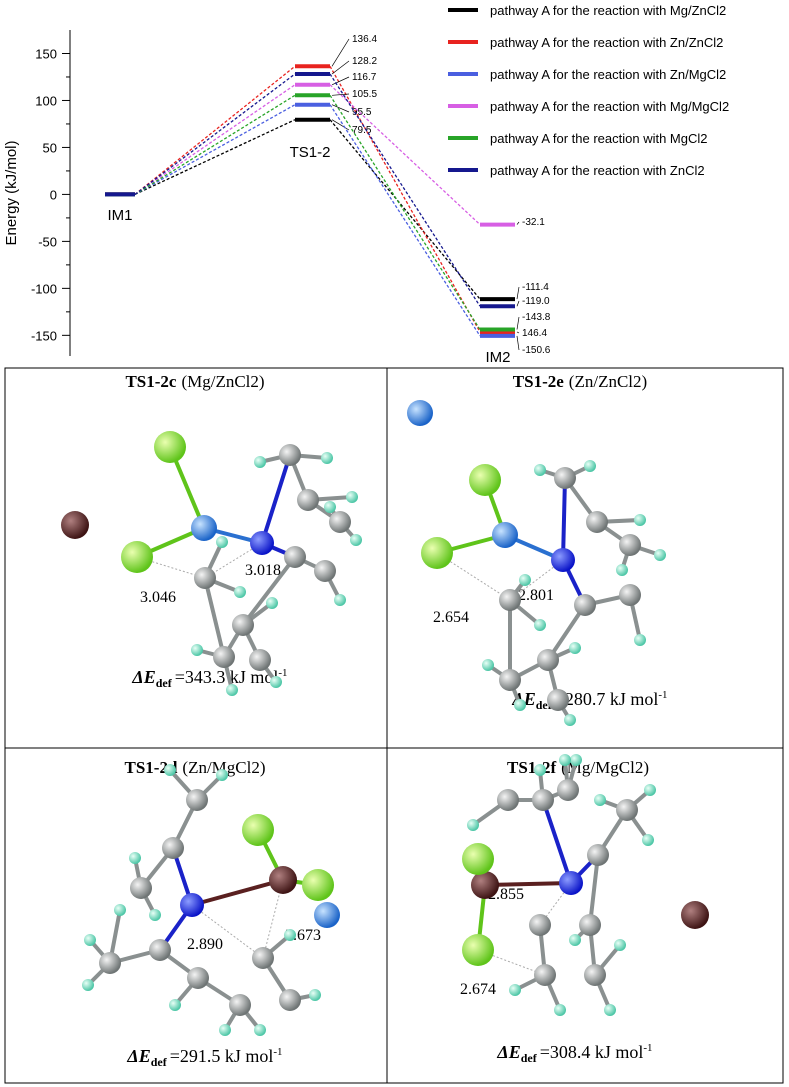 The image size is (789, 1087). I want to click on deformation-energy: ΔEdef =280.7 kJ mol-1, so click(589, 700).